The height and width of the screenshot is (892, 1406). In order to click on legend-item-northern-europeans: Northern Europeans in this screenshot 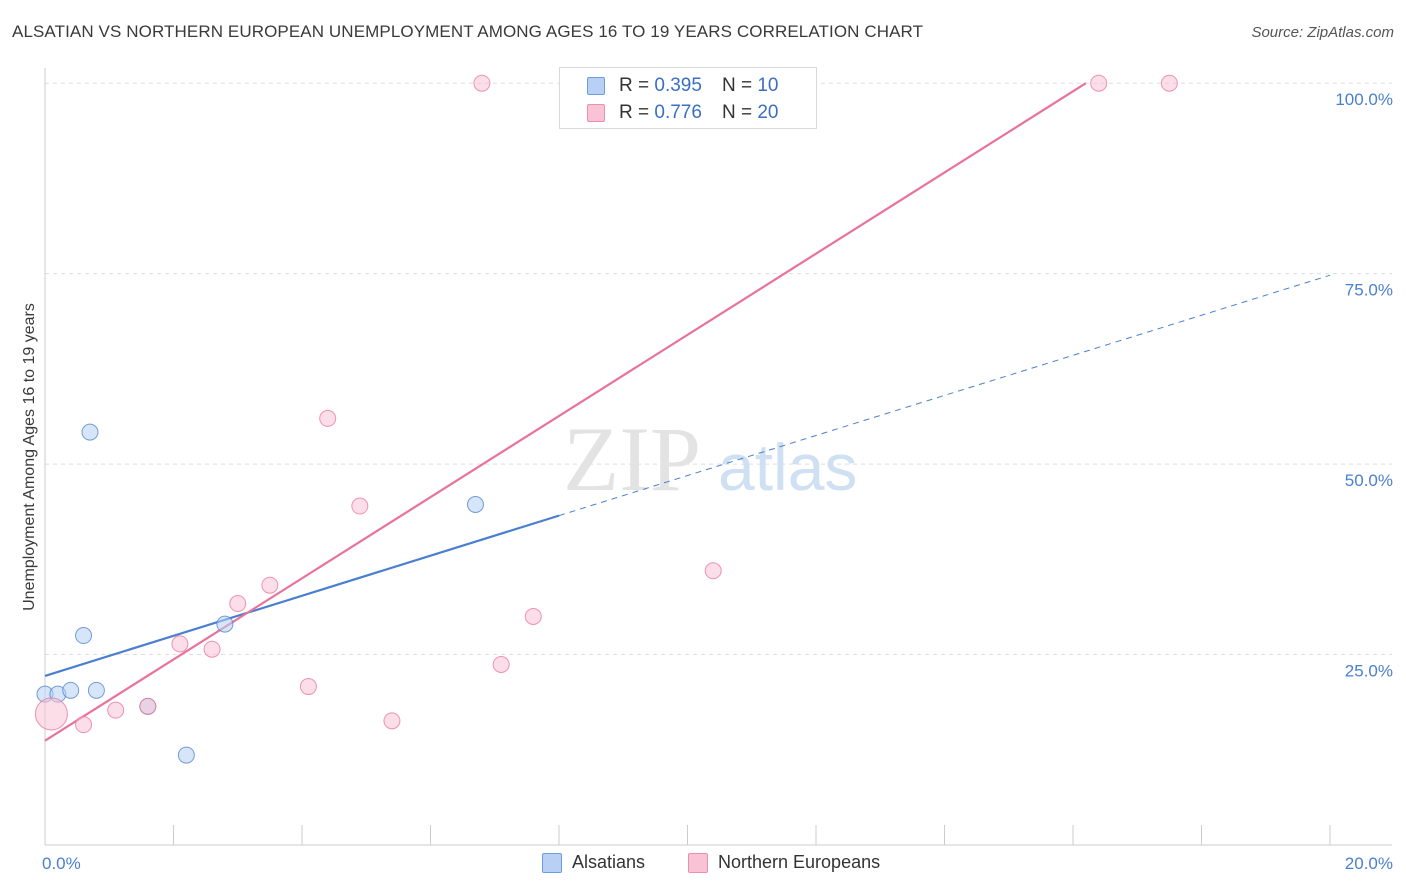, I will do `click(784, 862)`.